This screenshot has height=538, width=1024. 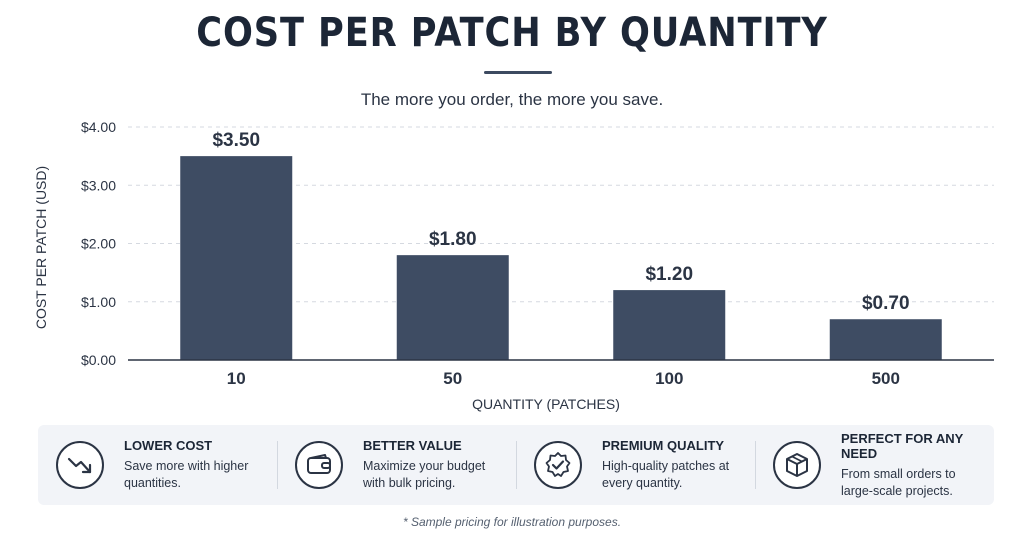 I want to click on box-icon, so click(x=797, y=465).